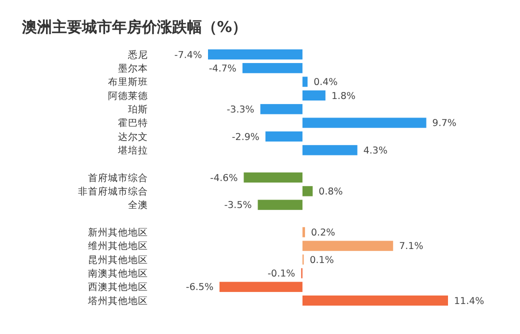 The image size is (520, 334). What do you see at coordinates (117, 300) in the screenshot?
I see `y-tick-label: 塔州其他地区` at bounding box center [117, 300].